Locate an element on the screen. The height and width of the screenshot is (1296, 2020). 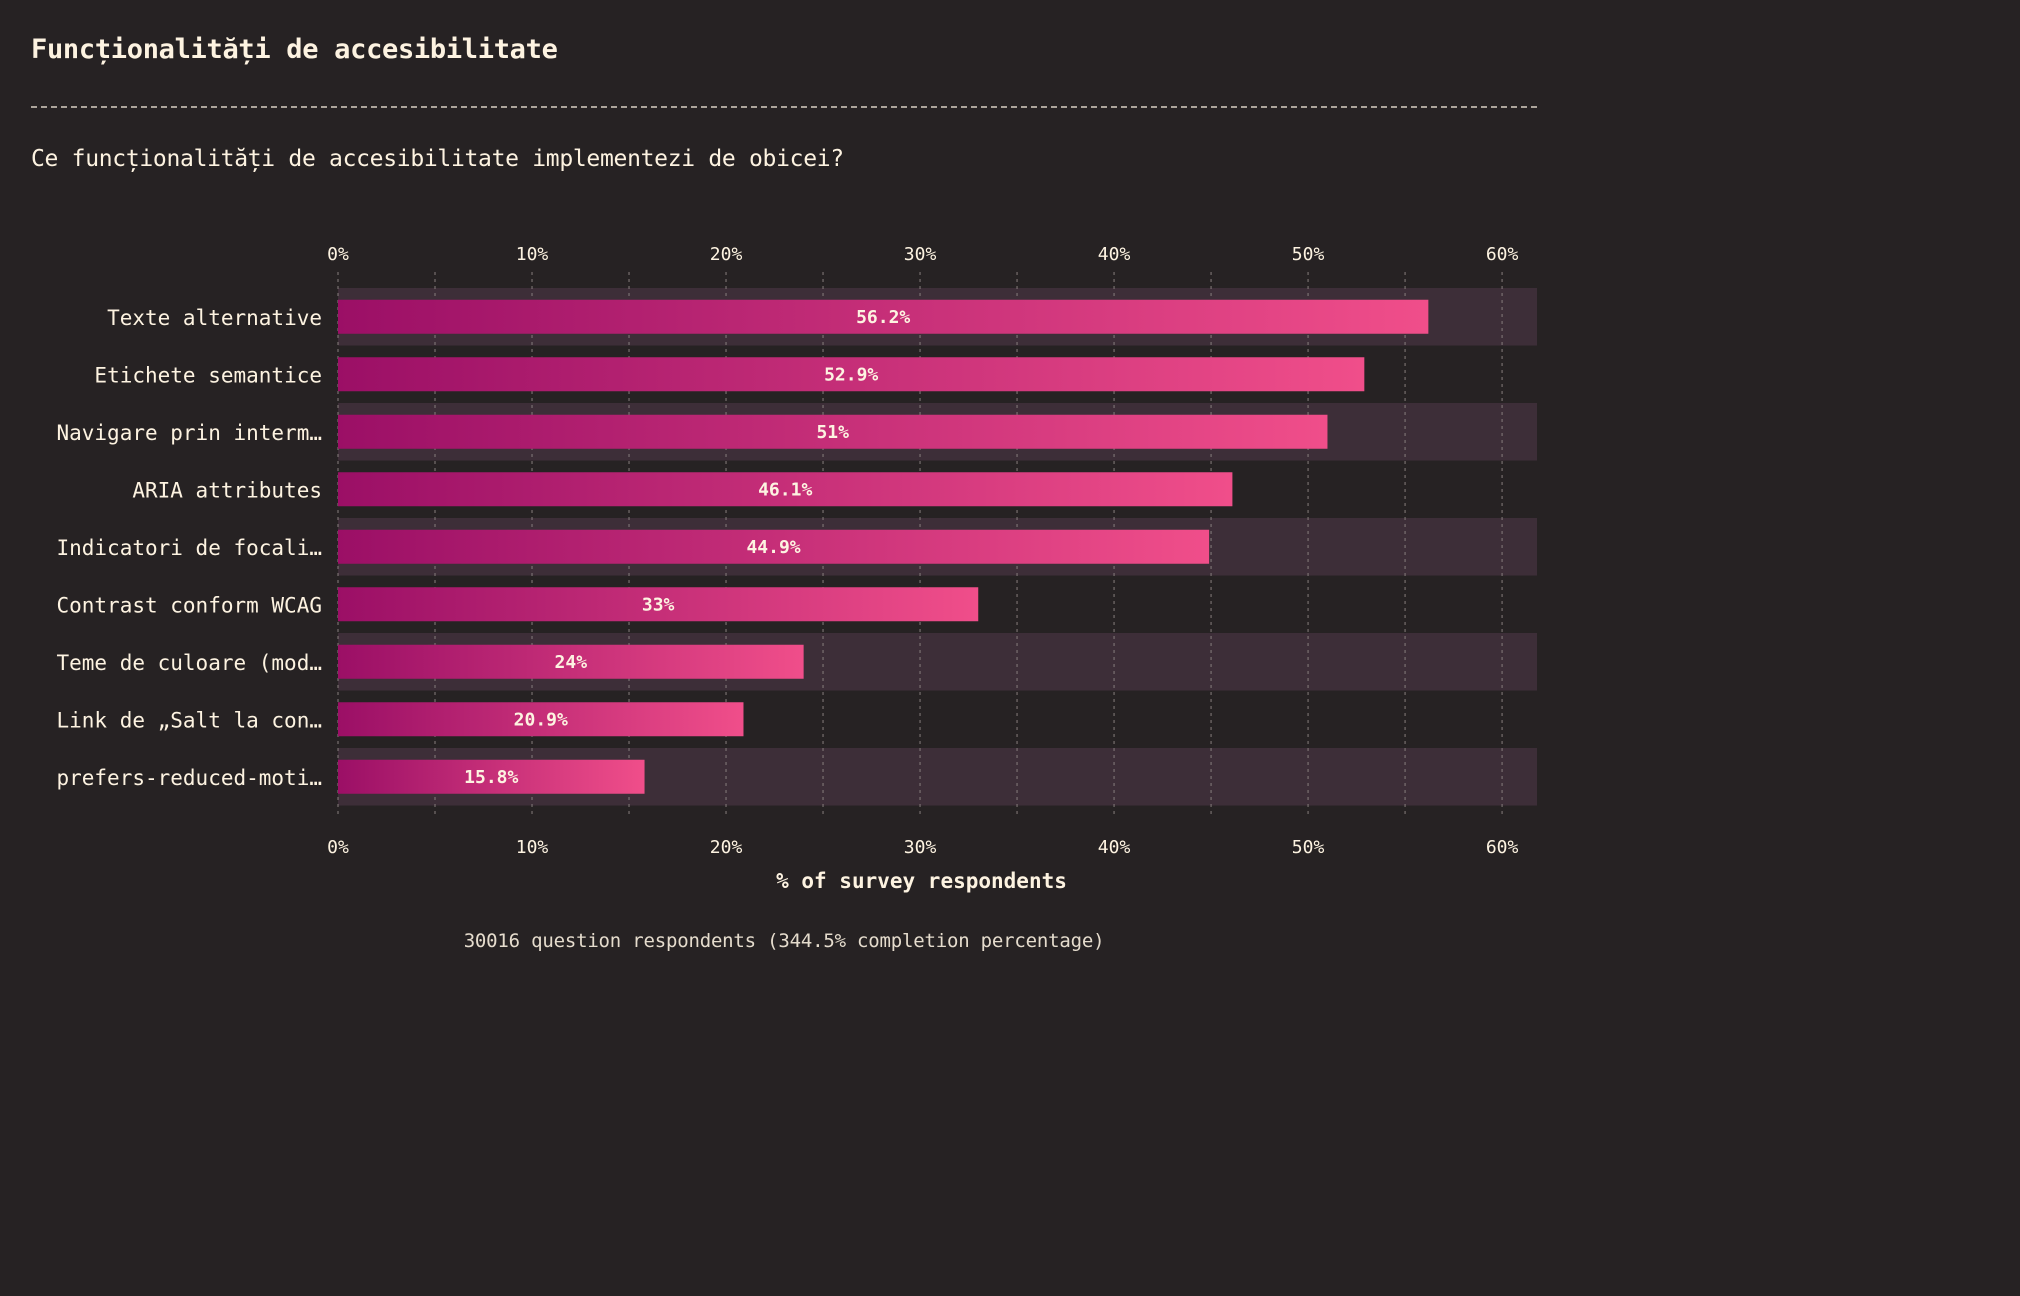
x-tick-label-top: 0% is located at coordinates (338, 254).